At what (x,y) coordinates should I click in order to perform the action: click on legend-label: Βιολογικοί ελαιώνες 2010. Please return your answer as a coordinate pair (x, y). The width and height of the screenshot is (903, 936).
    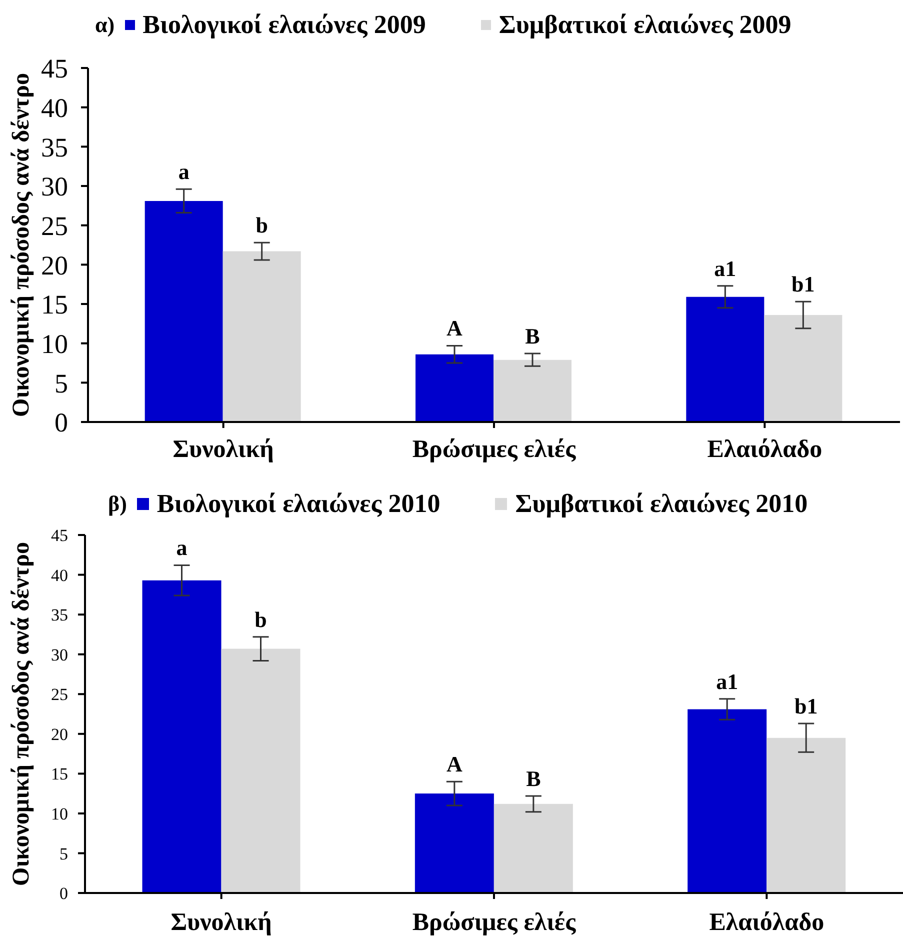
    Looking at the image, I should click on (298, 504).